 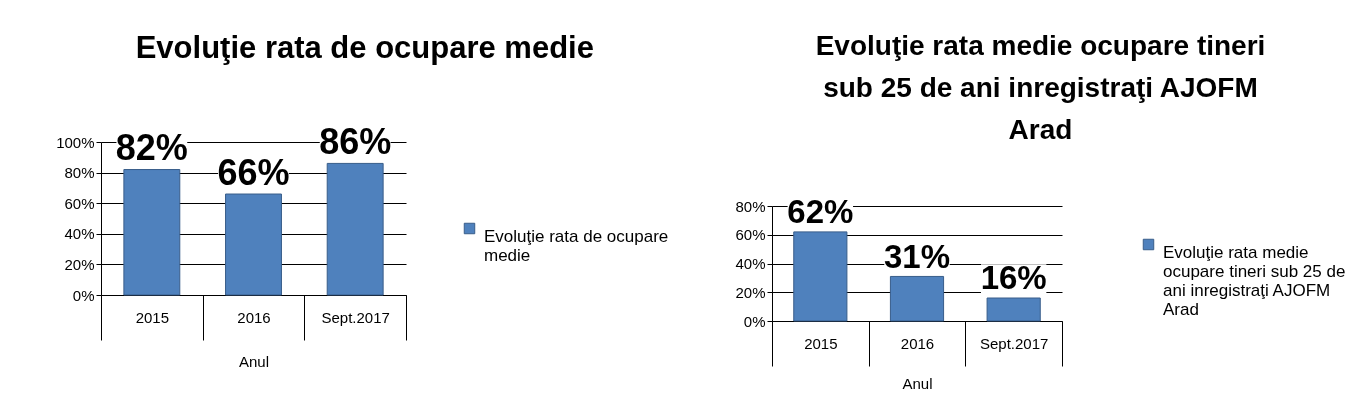 What do you see at coordinates (917, 256) in the screenshot?
I see `data-label: 31%` at bounding box center [917, 256].